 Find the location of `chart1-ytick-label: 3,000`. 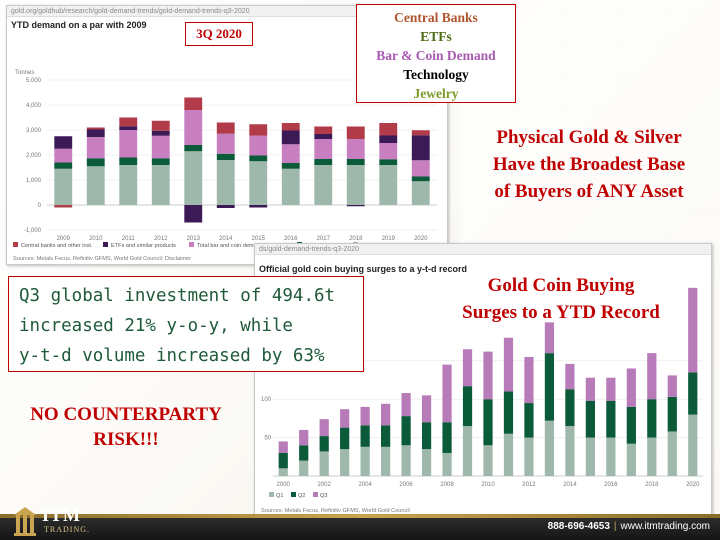

chart1-ytick-label: 3,000 is located at coordinates (34, 131).